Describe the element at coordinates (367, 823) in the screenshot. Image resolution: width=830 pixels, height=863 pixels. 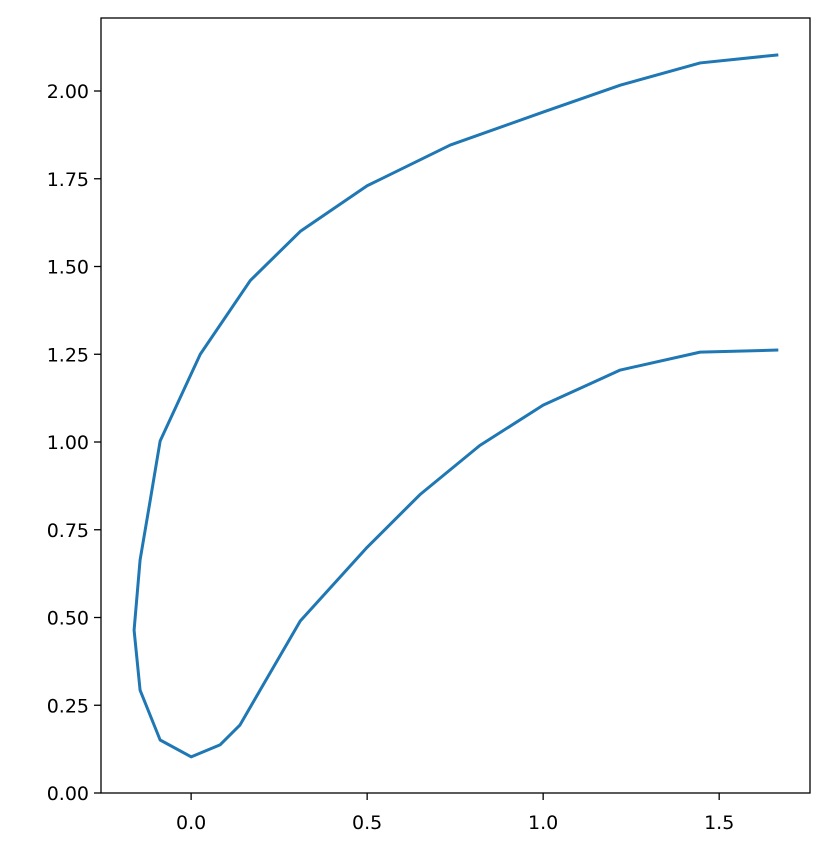
I see `x-tick-label: 0.5` at that location.